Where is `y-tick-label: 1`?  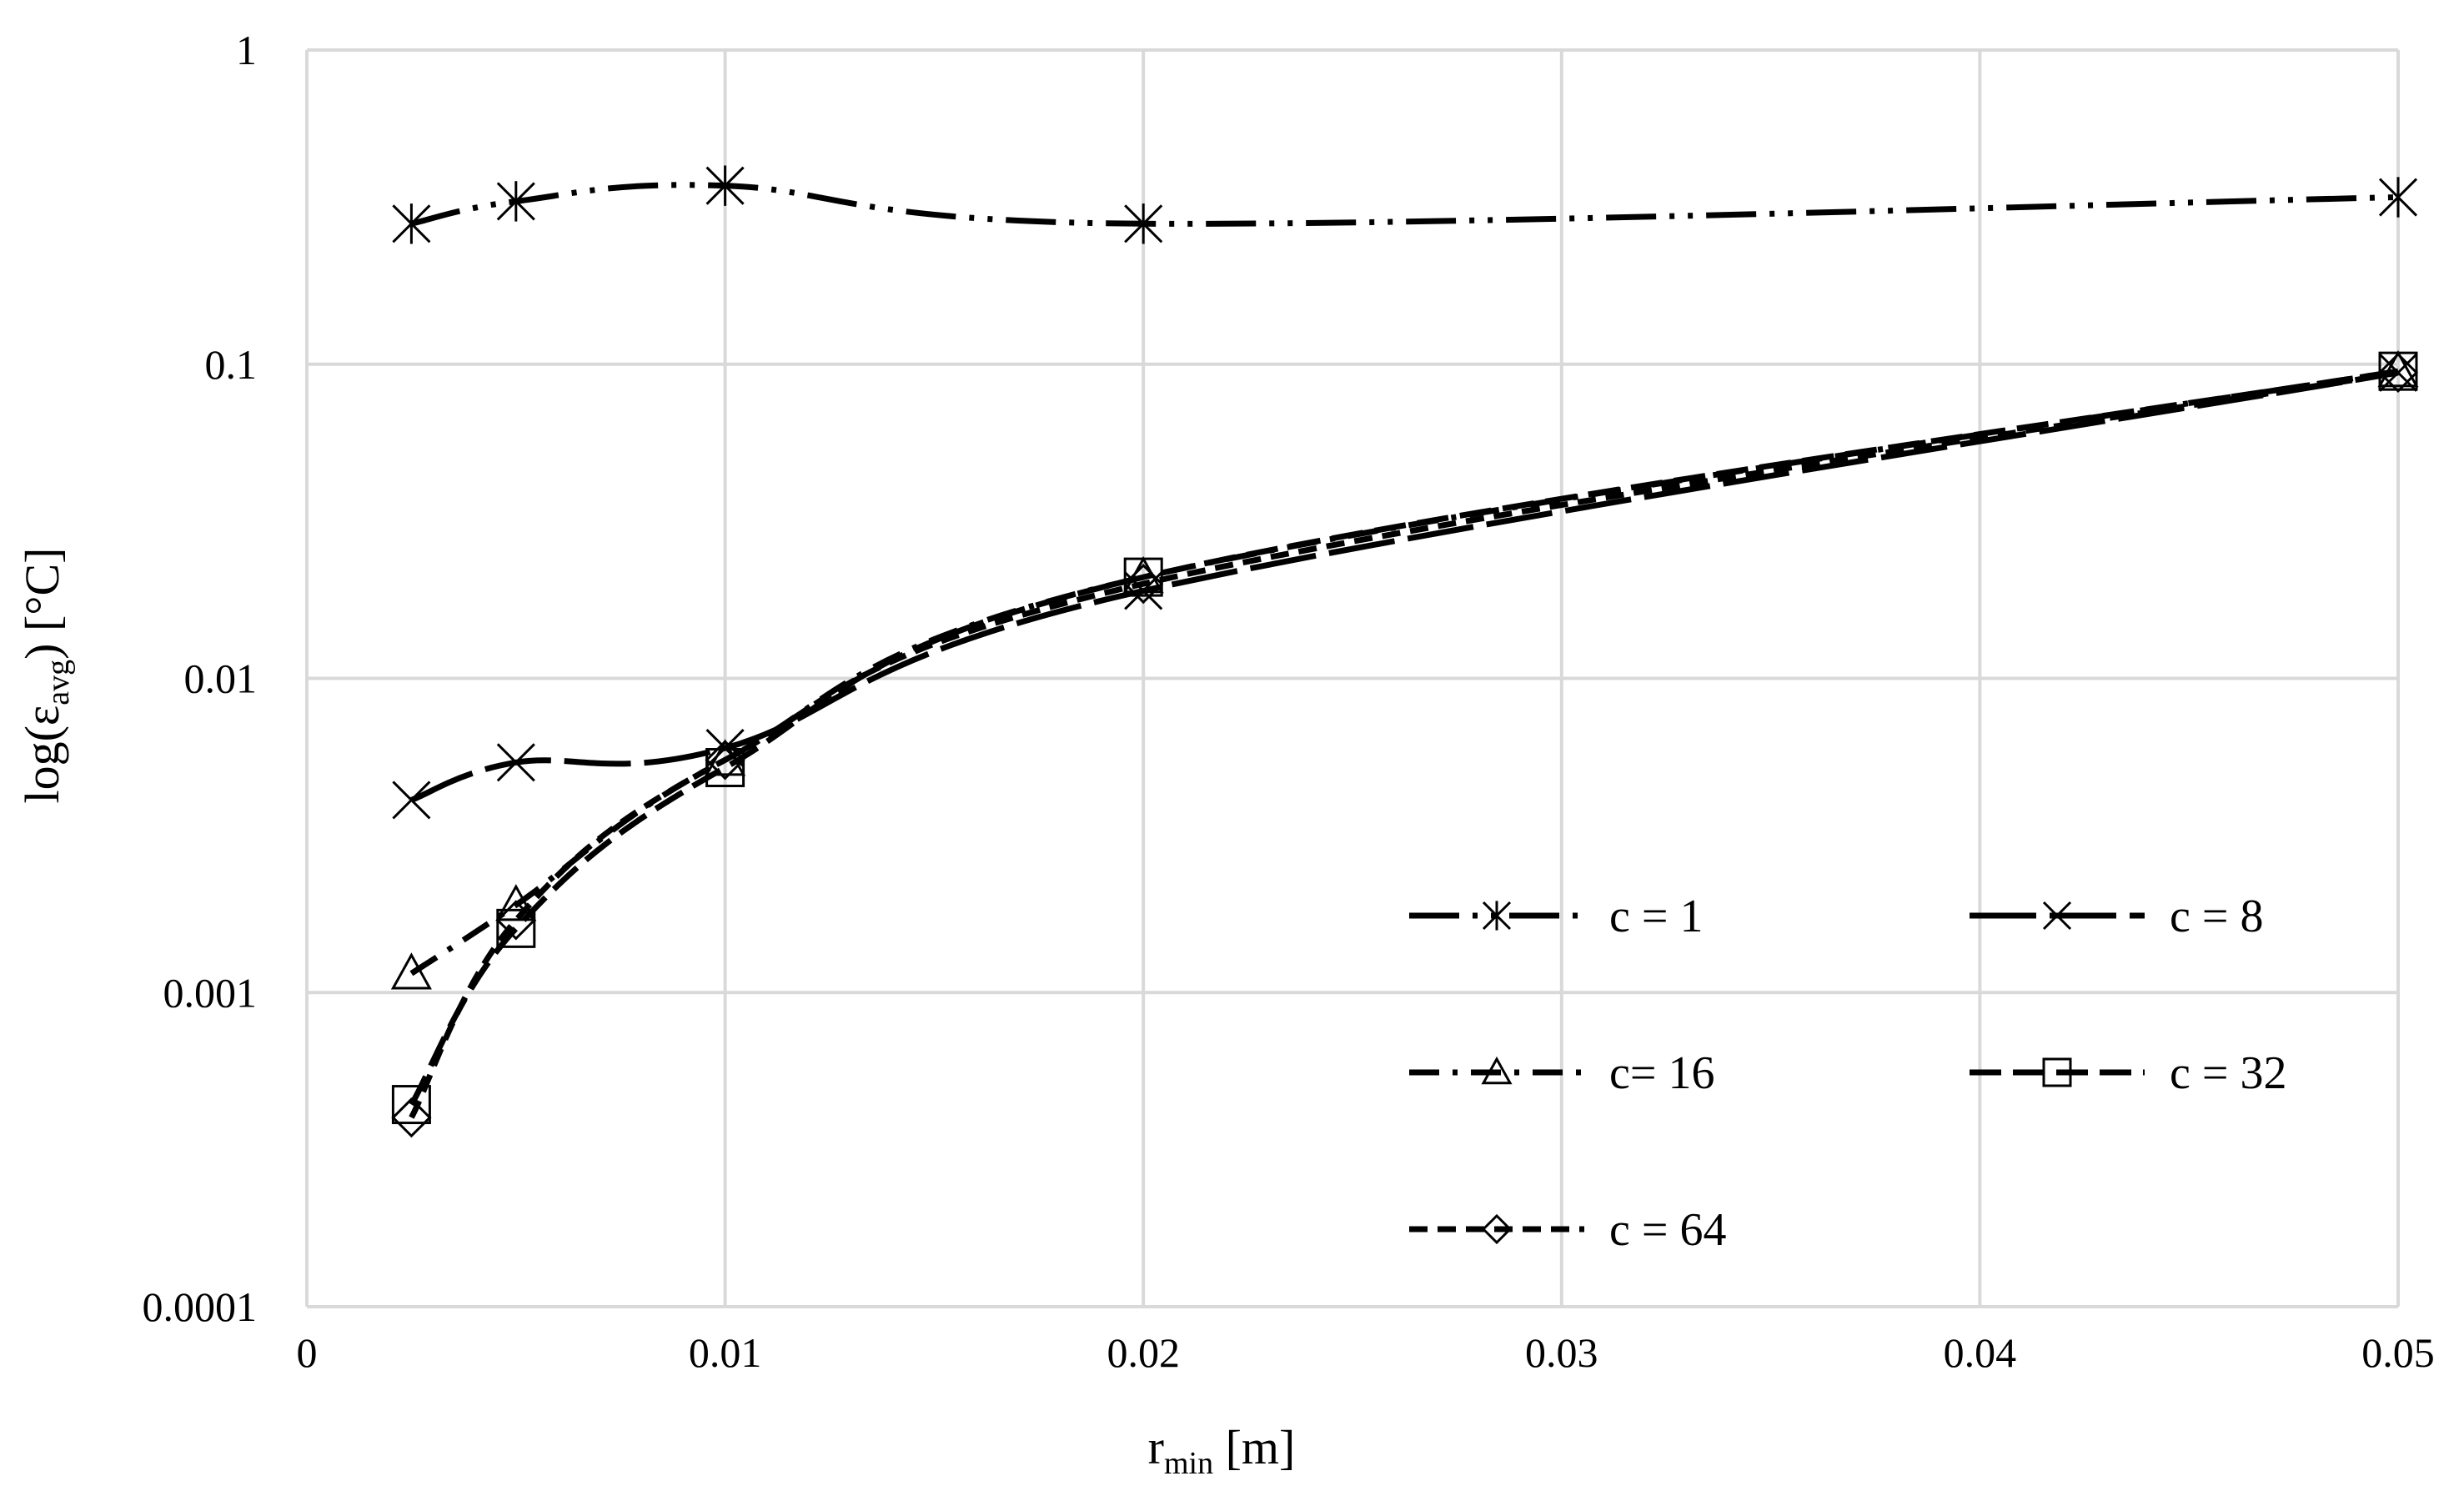
y-tick-label: 1 is located at coordinates (246, 50).